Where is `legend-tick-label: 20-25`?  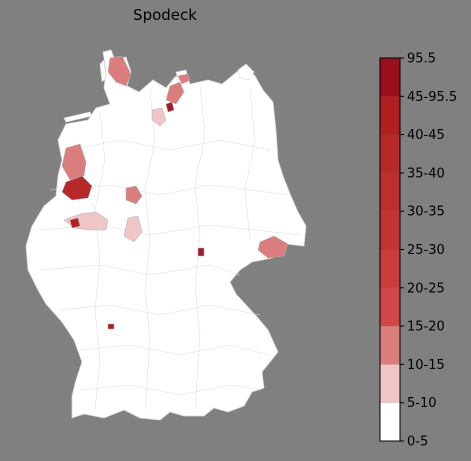 legend-tick-label: 20-25 is located at coordinates (426, 288).